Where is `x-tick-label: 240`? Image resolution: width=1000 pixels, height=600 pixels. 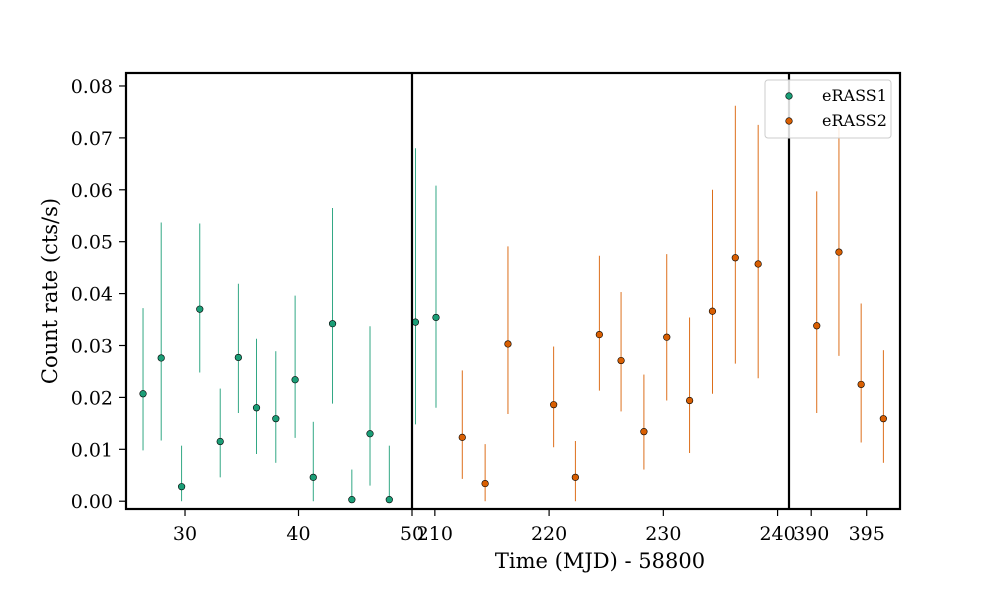
x-tick-label: 240 is located at coordinates (777, 534).